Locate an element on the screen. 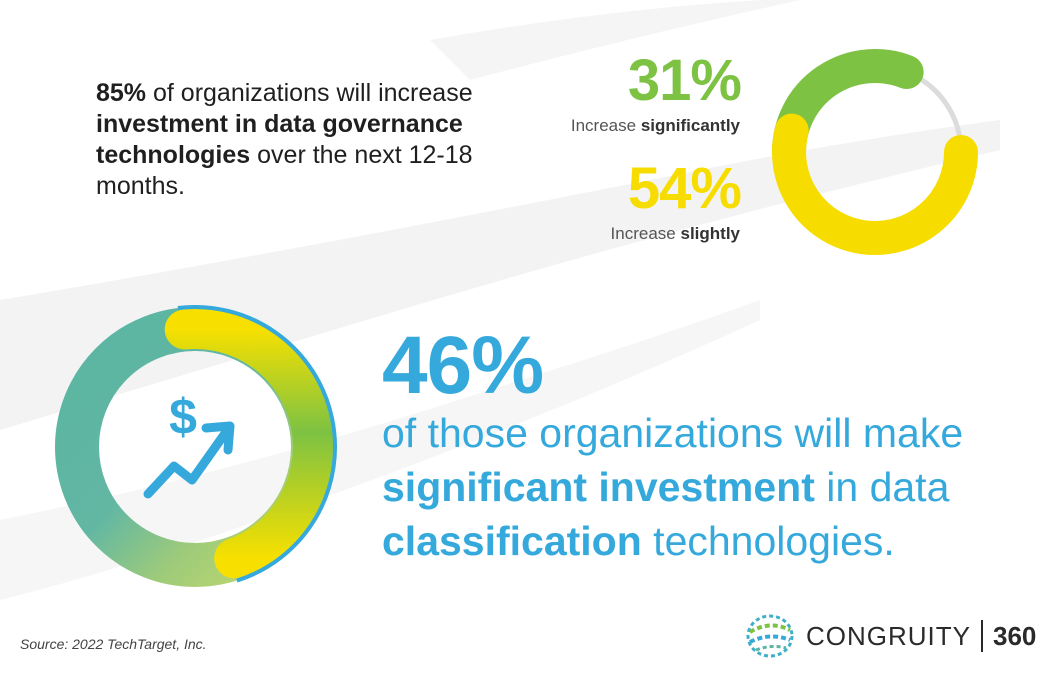 This screenshot has height=675, width=1044. statement-text-1: of organizations will increase is located at coordinates (309, 93).